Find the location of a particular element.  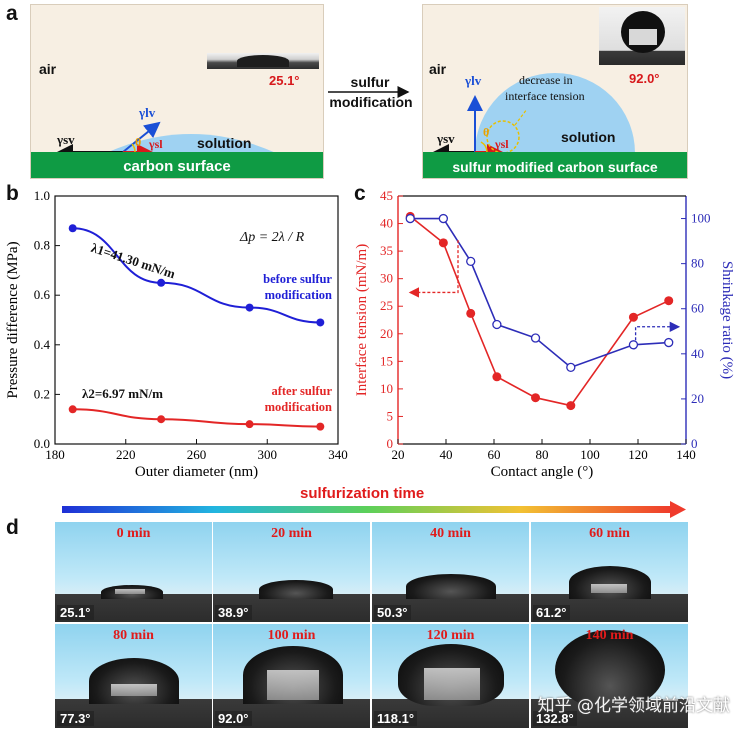

tile-time: 60 min is located at coordinates (609, 533).